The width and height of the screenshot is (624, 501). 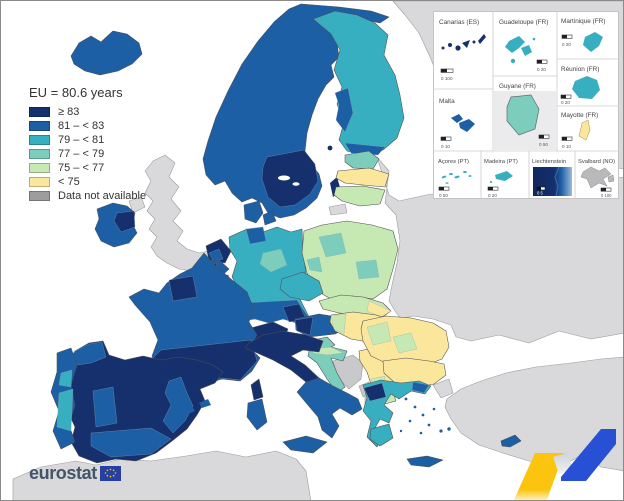 What do you see at coordinates (179, 213) in the screenshot?
I see `region-united-kingdom` at bounding box center [179, 213].